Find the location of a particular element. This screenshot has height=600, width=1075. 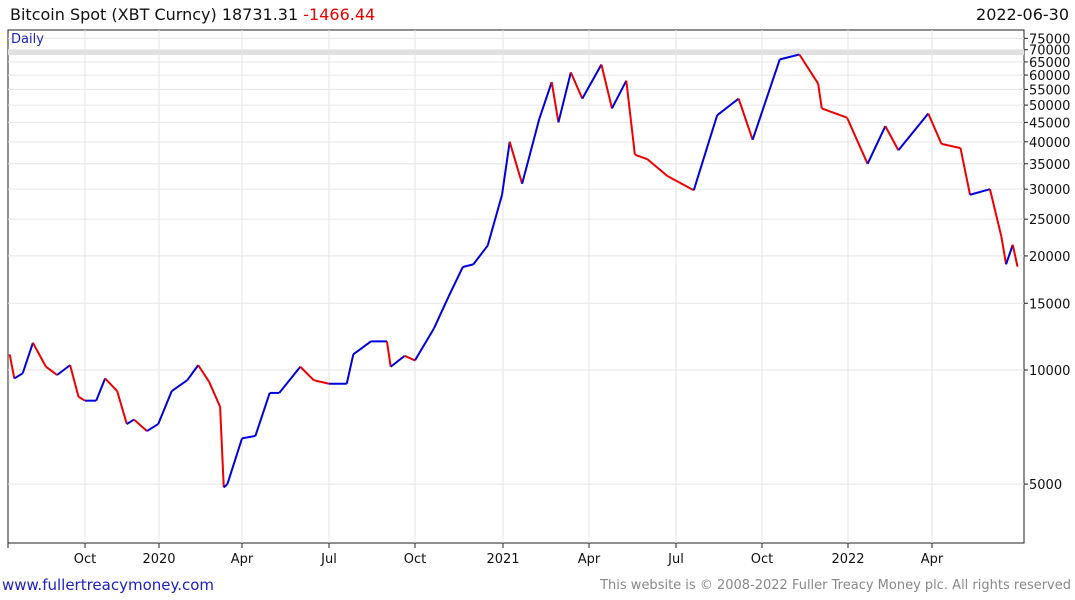

x-tick-label: 2021 is located at coordinates (502, 559).